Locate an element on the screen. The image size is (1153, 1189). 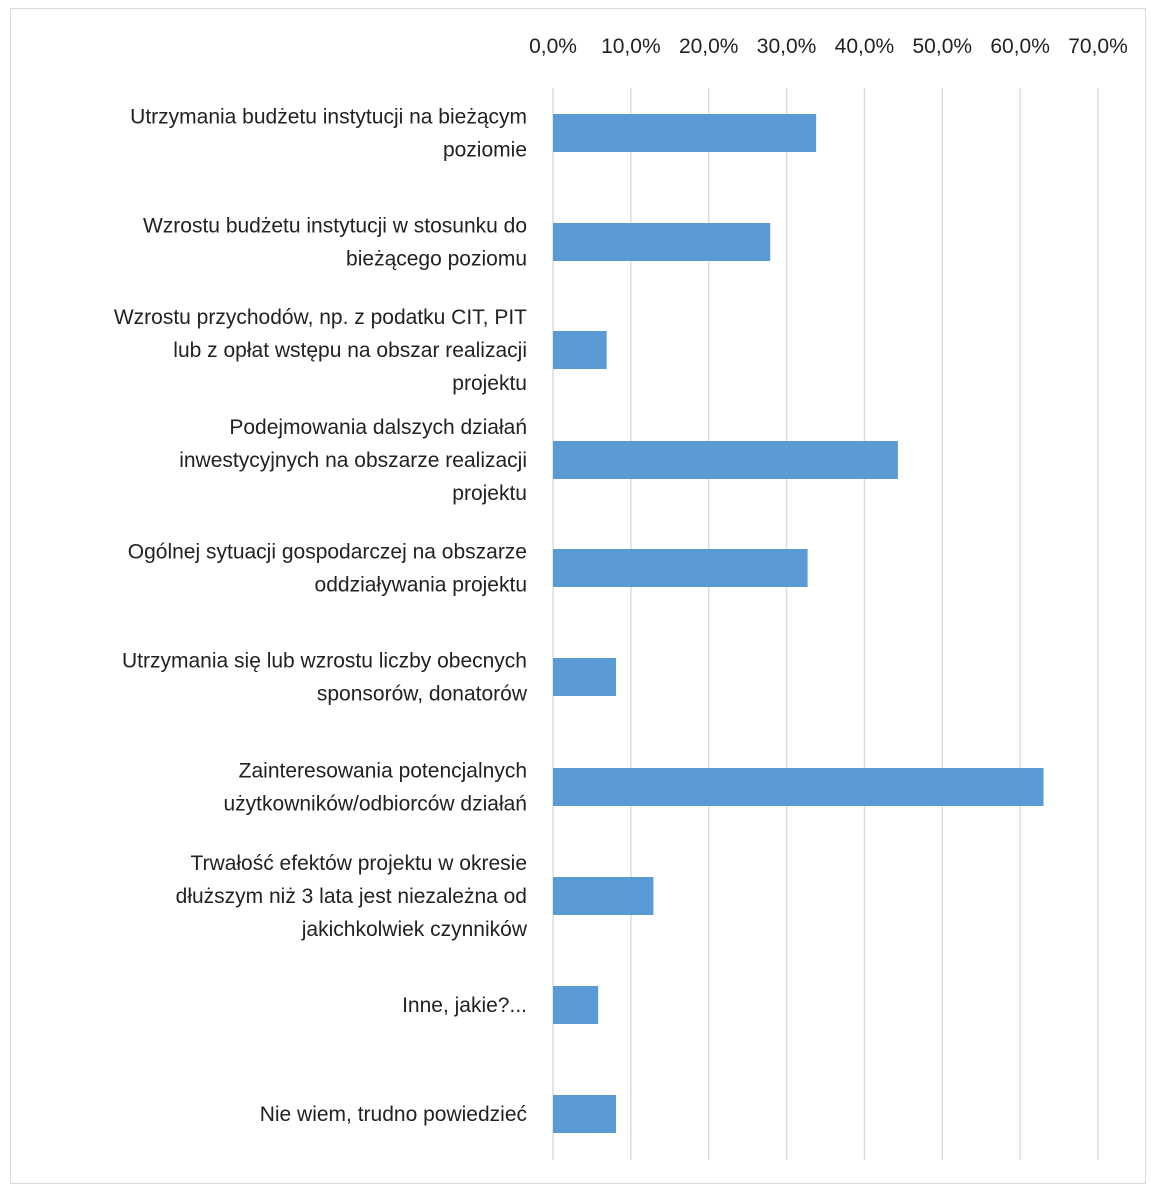
category-label: oddziaływania projektu is located at coordinates (421, 585).